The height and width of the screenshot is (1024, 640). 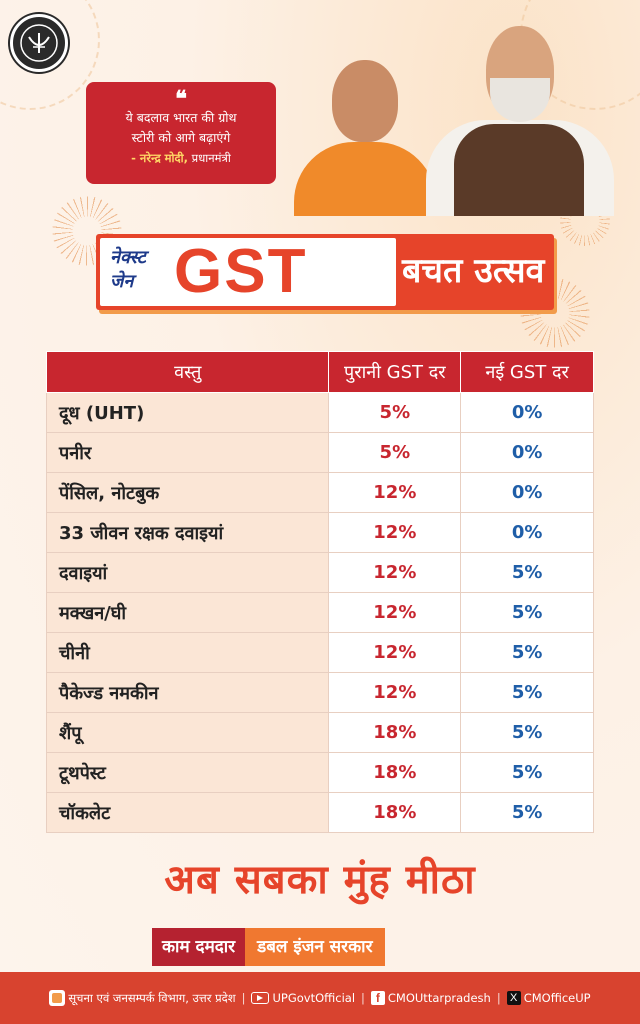 I want to click on footer-facebook: f CMOUttarpradesh, so click(x=430, y=998).